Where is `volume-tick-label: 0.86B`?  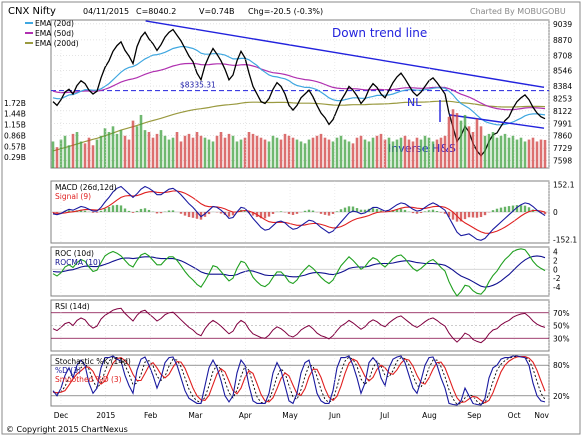
volume-tick-label: 0.86B is located at coordinates (15, 135).